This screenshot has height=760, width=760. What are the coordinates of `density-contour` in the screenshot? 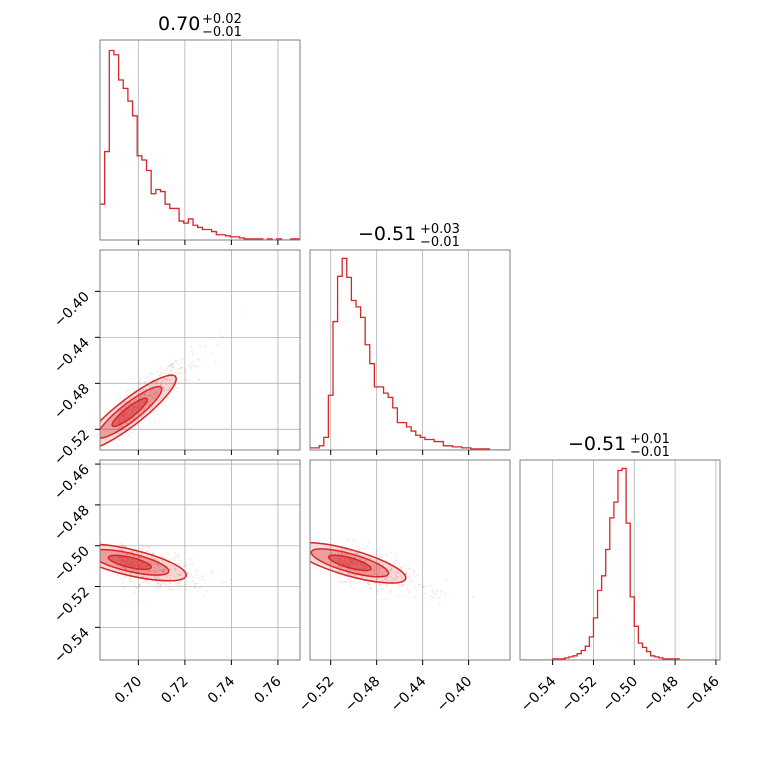 It's located at (129, 562).